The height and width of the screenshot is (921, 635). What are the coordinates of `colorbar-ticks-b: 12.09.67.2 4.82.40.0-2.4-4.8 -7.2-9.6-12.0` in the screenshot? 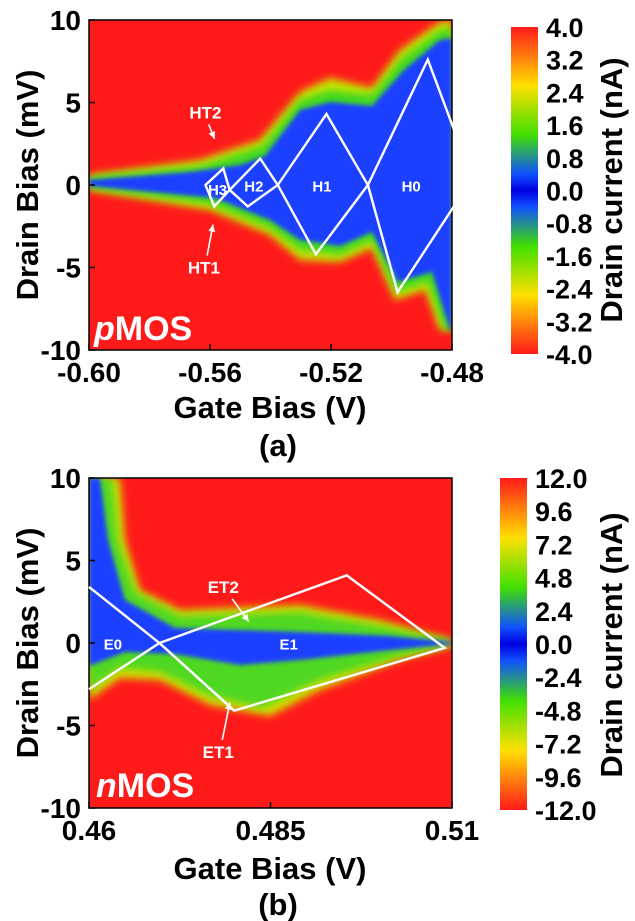 It's located at (566, 645).